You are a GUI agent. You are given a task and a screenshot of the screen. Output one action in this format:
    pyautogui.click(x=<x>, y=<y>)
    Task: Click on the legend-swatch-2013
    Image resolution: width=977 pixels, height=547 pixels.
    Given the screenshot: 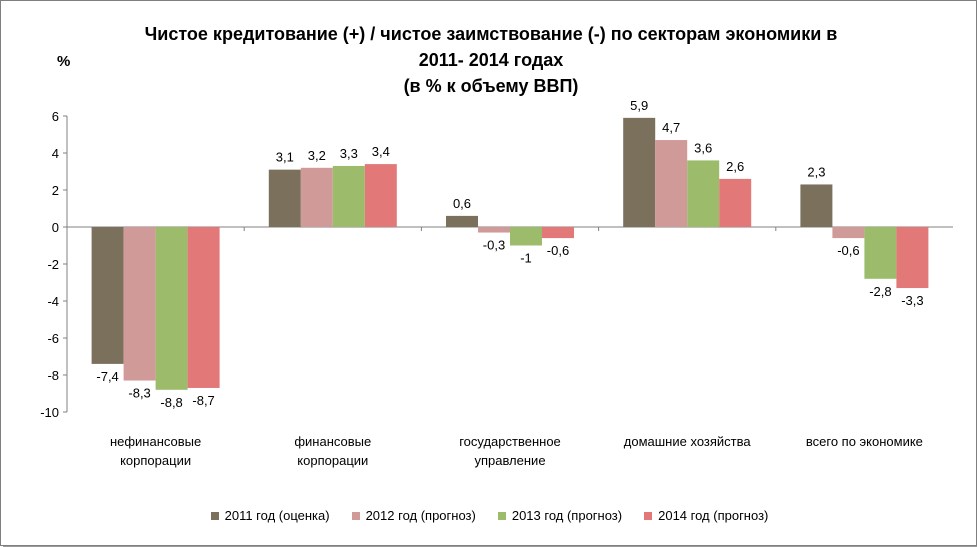 What is the action you would take?
    pyautogui.click(x=501, y=515)
    